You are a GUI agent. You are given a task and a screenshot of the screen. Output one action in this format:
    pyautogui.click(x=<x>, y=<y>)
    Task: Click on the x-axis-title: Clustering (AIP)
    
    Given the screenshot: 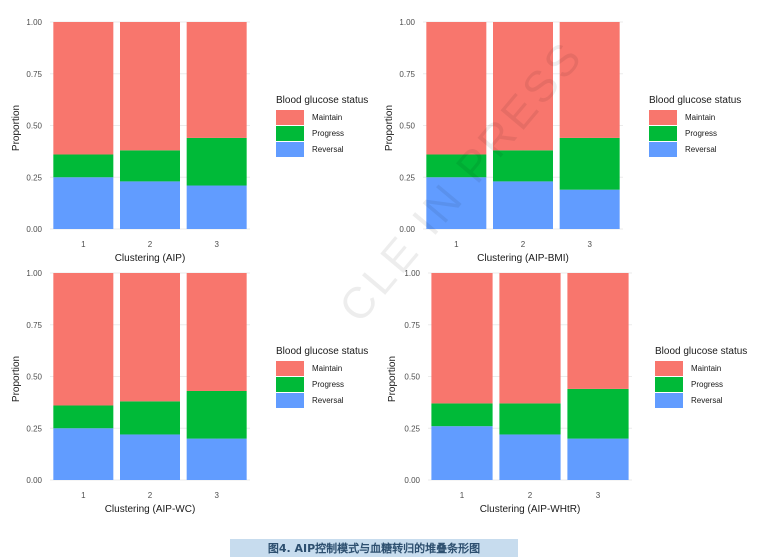 What is the action you would take?
    pyautogui.click(x=150, y=258)
    